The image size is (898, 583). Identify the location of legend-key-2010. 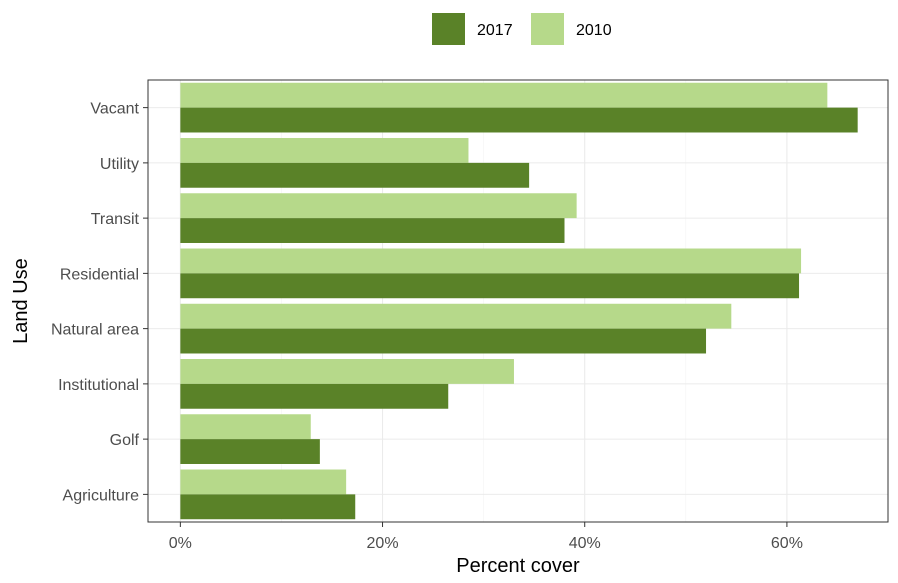
(547, 29).